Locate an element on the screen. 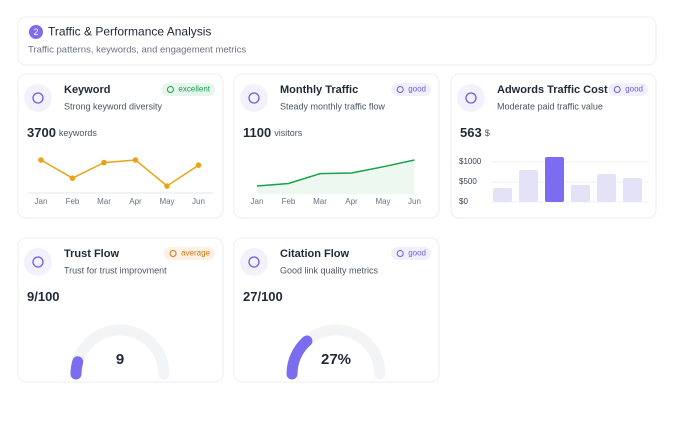 The width and height of the screenshot is (674, 436). value-unit: $ is located at coordinates (487, 133).